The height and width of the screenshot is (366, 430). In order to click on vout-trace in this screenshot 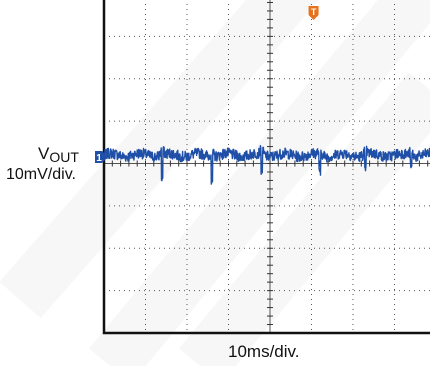, I will do `click(266, 164)`.